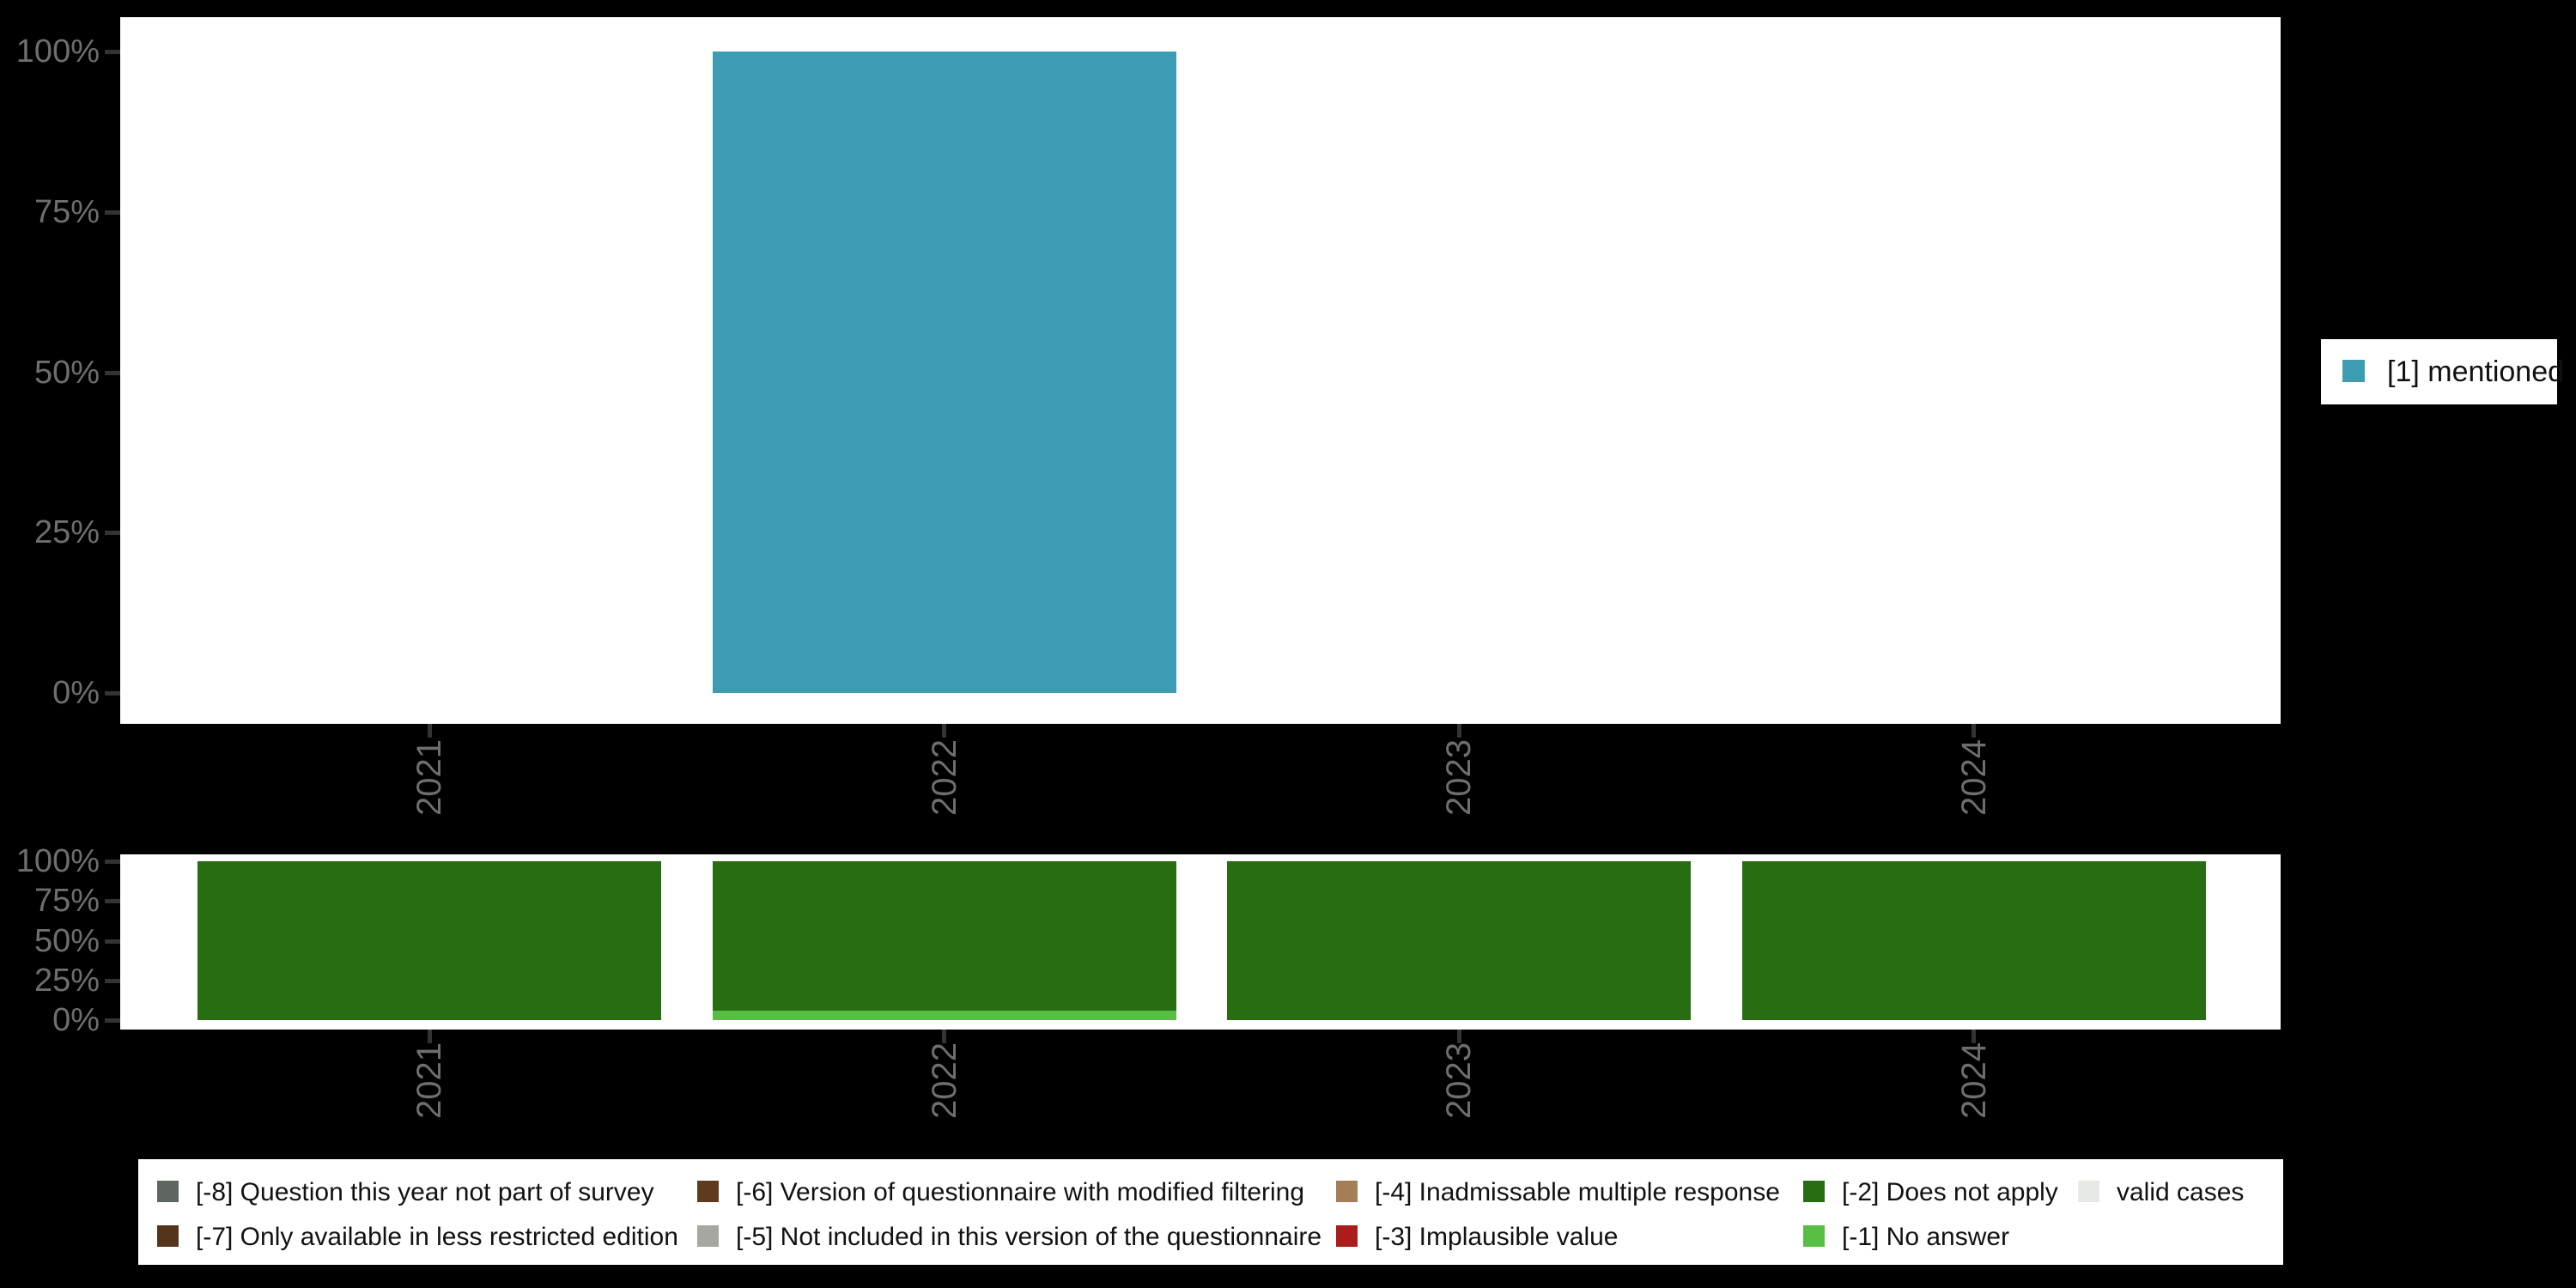  Describe the element at coordinates (2181, 1192) in the screenshot. I see `legend-label: valid cases` at that location.